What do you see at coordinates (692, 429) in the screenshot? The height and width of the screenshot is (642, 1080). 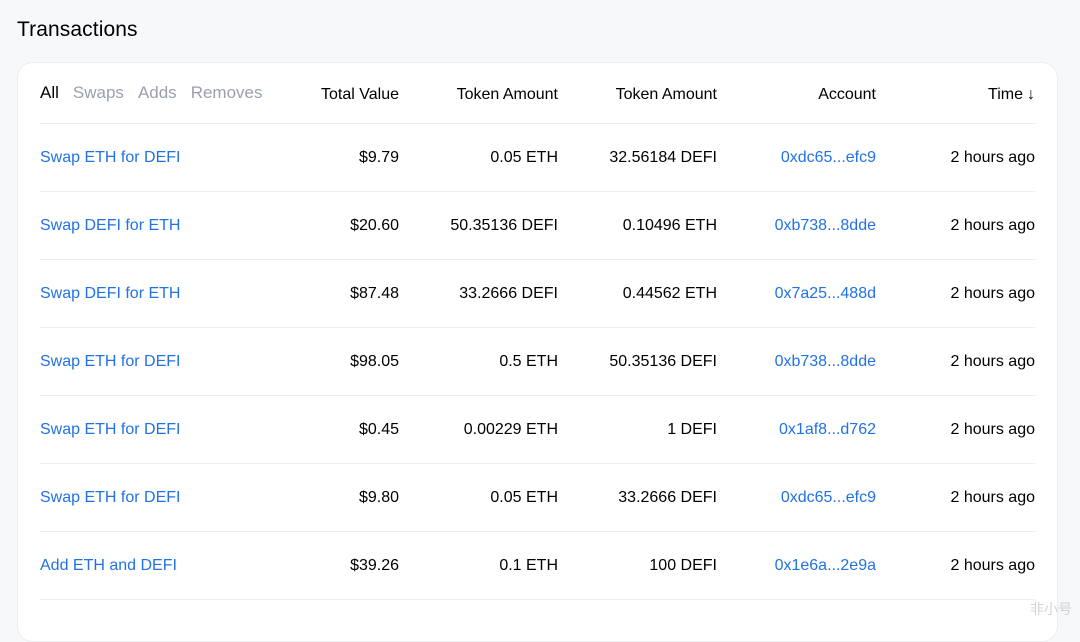 I see `token-amount-2-cell: 1 DEFI` at bounding box center [692, 429].